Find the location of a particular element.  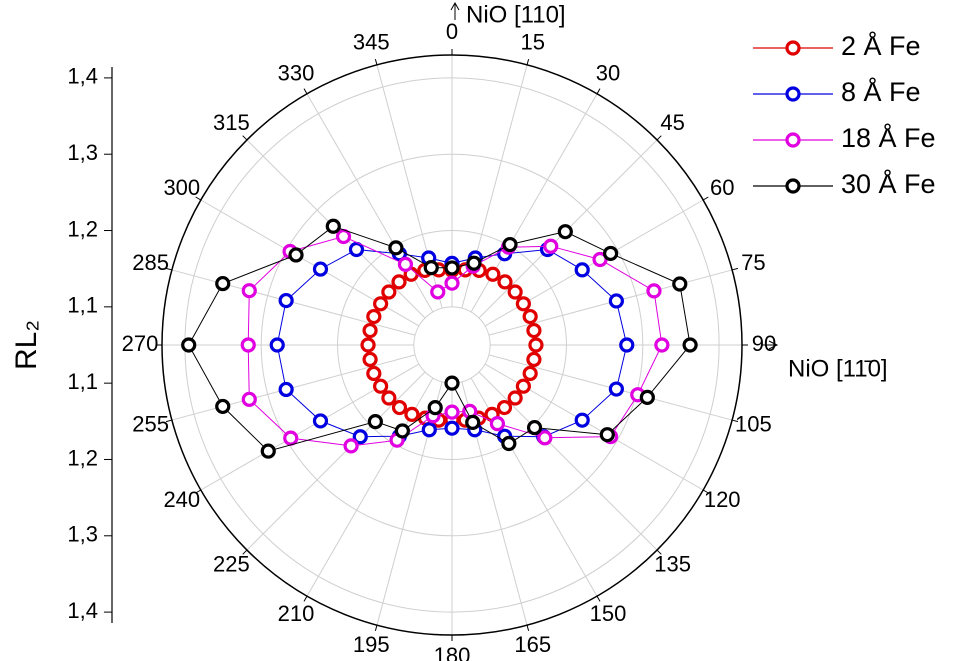

r-tick-label: 1,1 is located at coordinates (82, 305).